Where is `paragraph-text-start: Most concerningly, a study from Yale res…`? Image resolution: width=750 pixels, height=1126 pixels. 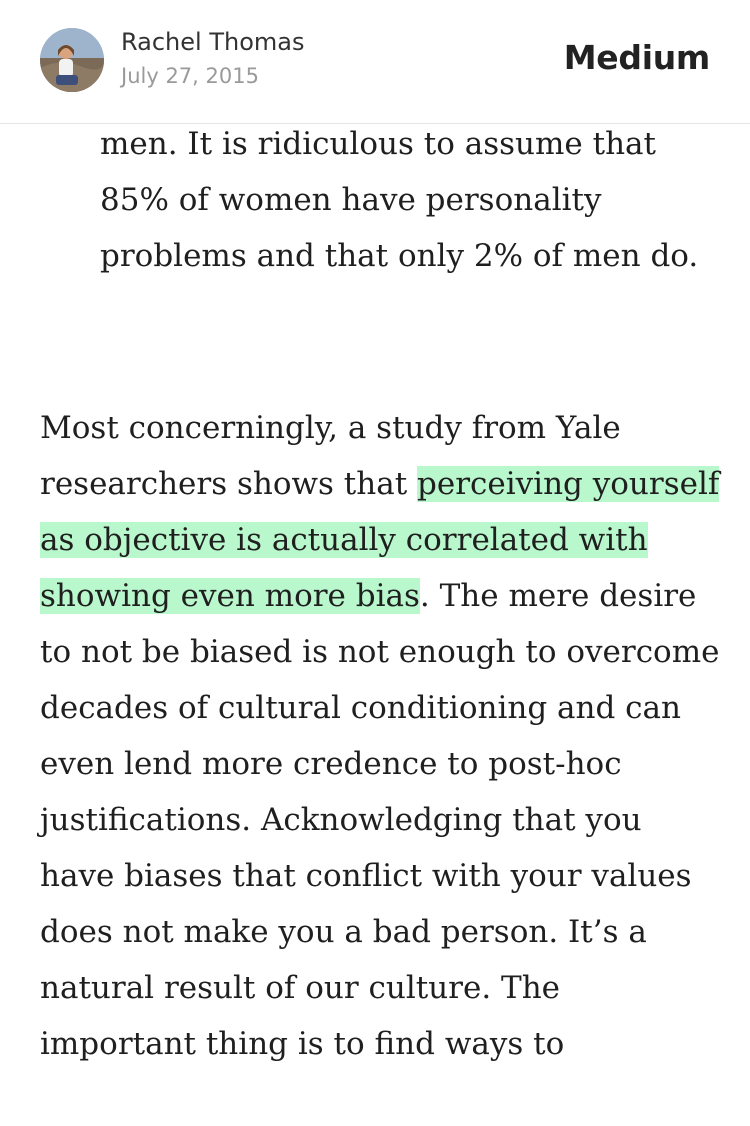 paragraph-text-start: Most concerningly, a study from Yale res… is located at coordinates (330, 456).